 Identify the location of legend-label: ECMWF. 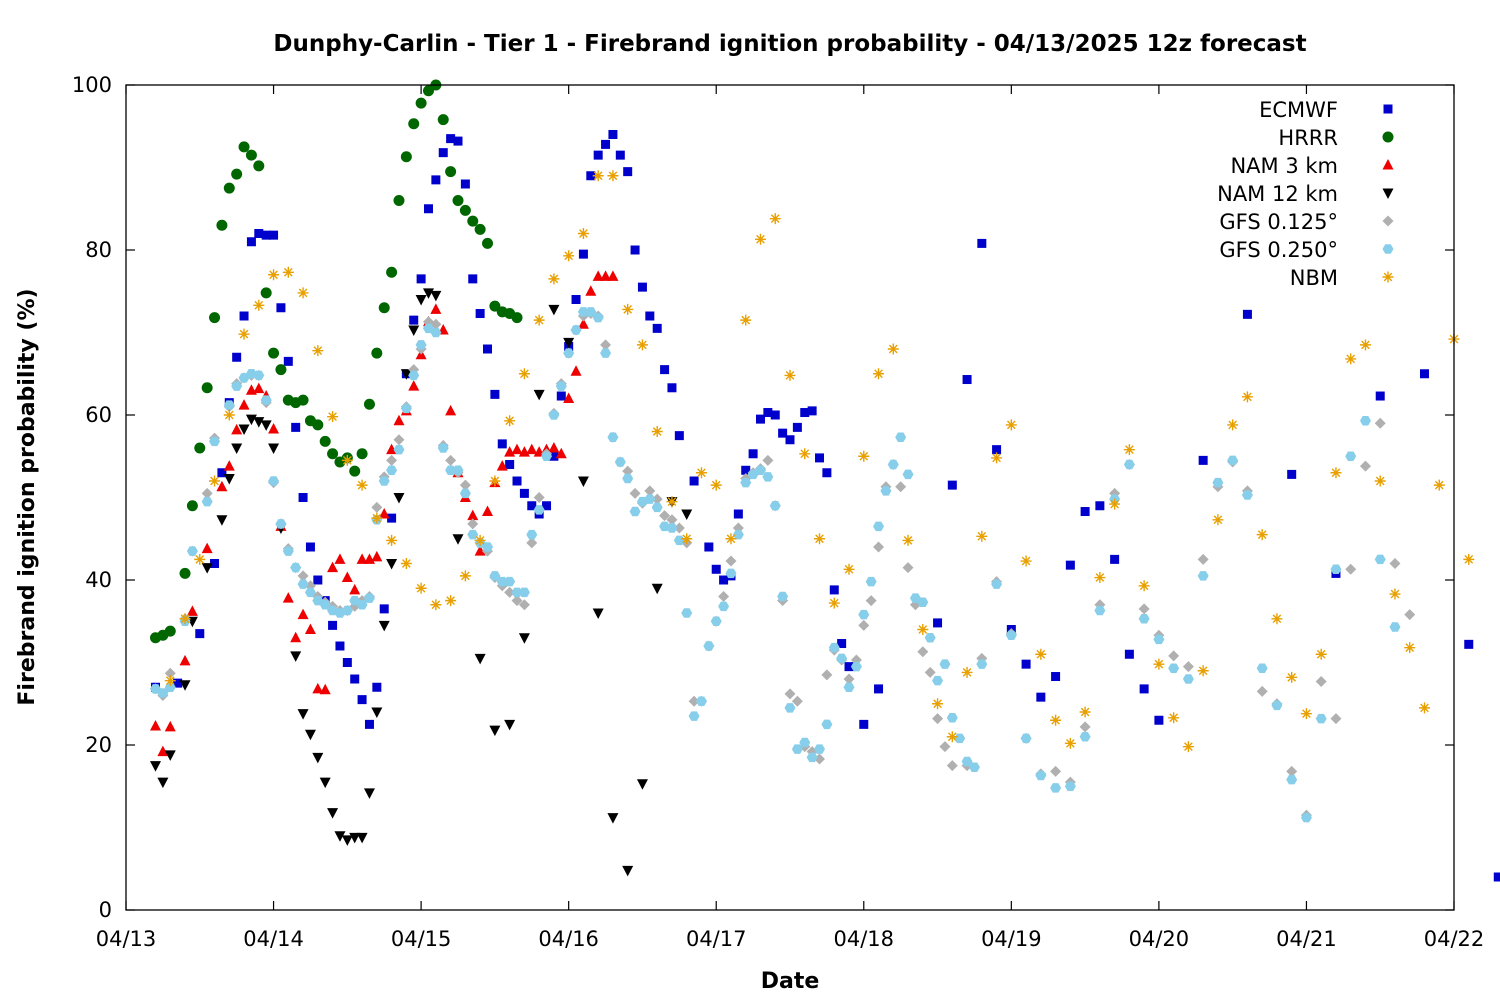
(1298, 110).